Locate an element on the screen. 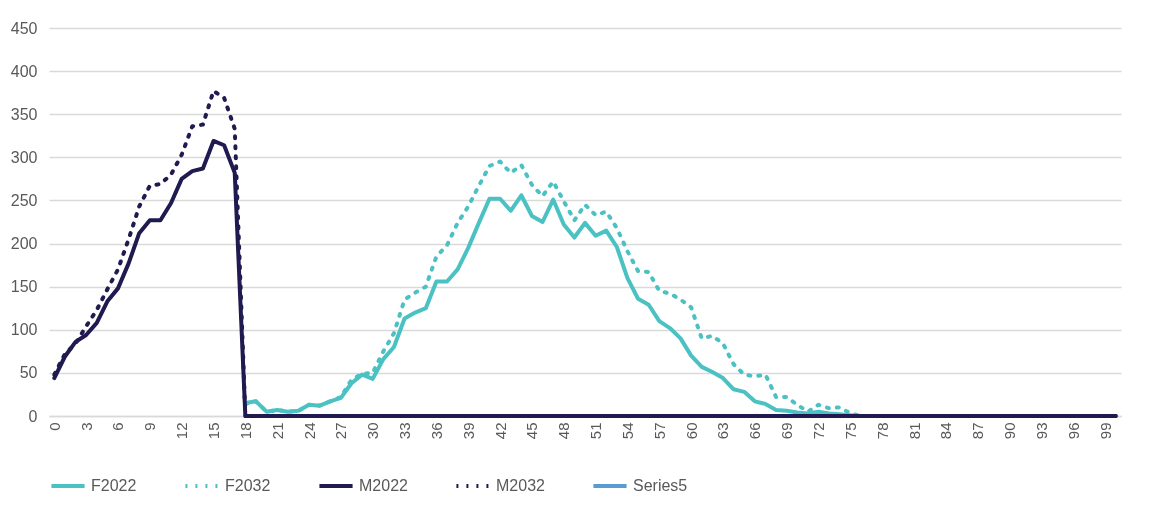 This screenshot has height=511, width=1165. x-tick-label: 69 is located at coordinates (787, 431).